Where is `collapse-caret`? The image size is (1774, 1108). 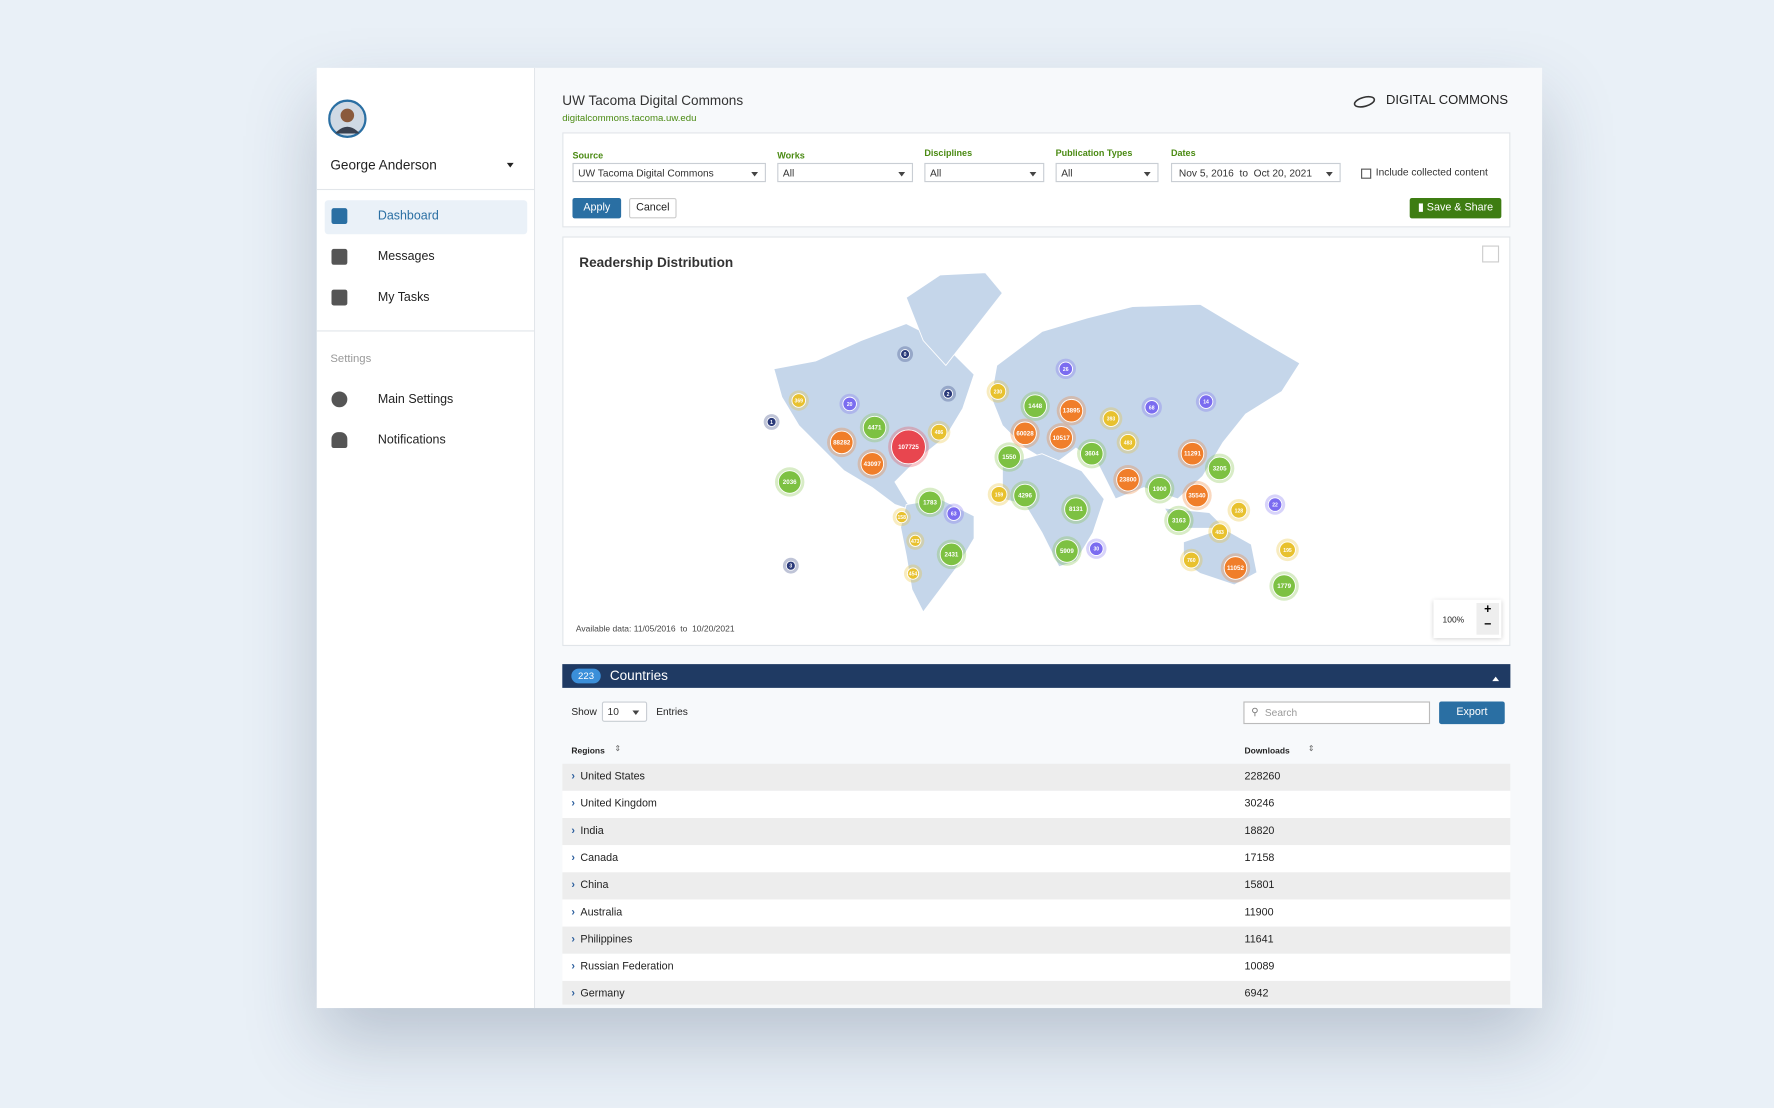 collapse-caret is located at coordinates (1496, 677).